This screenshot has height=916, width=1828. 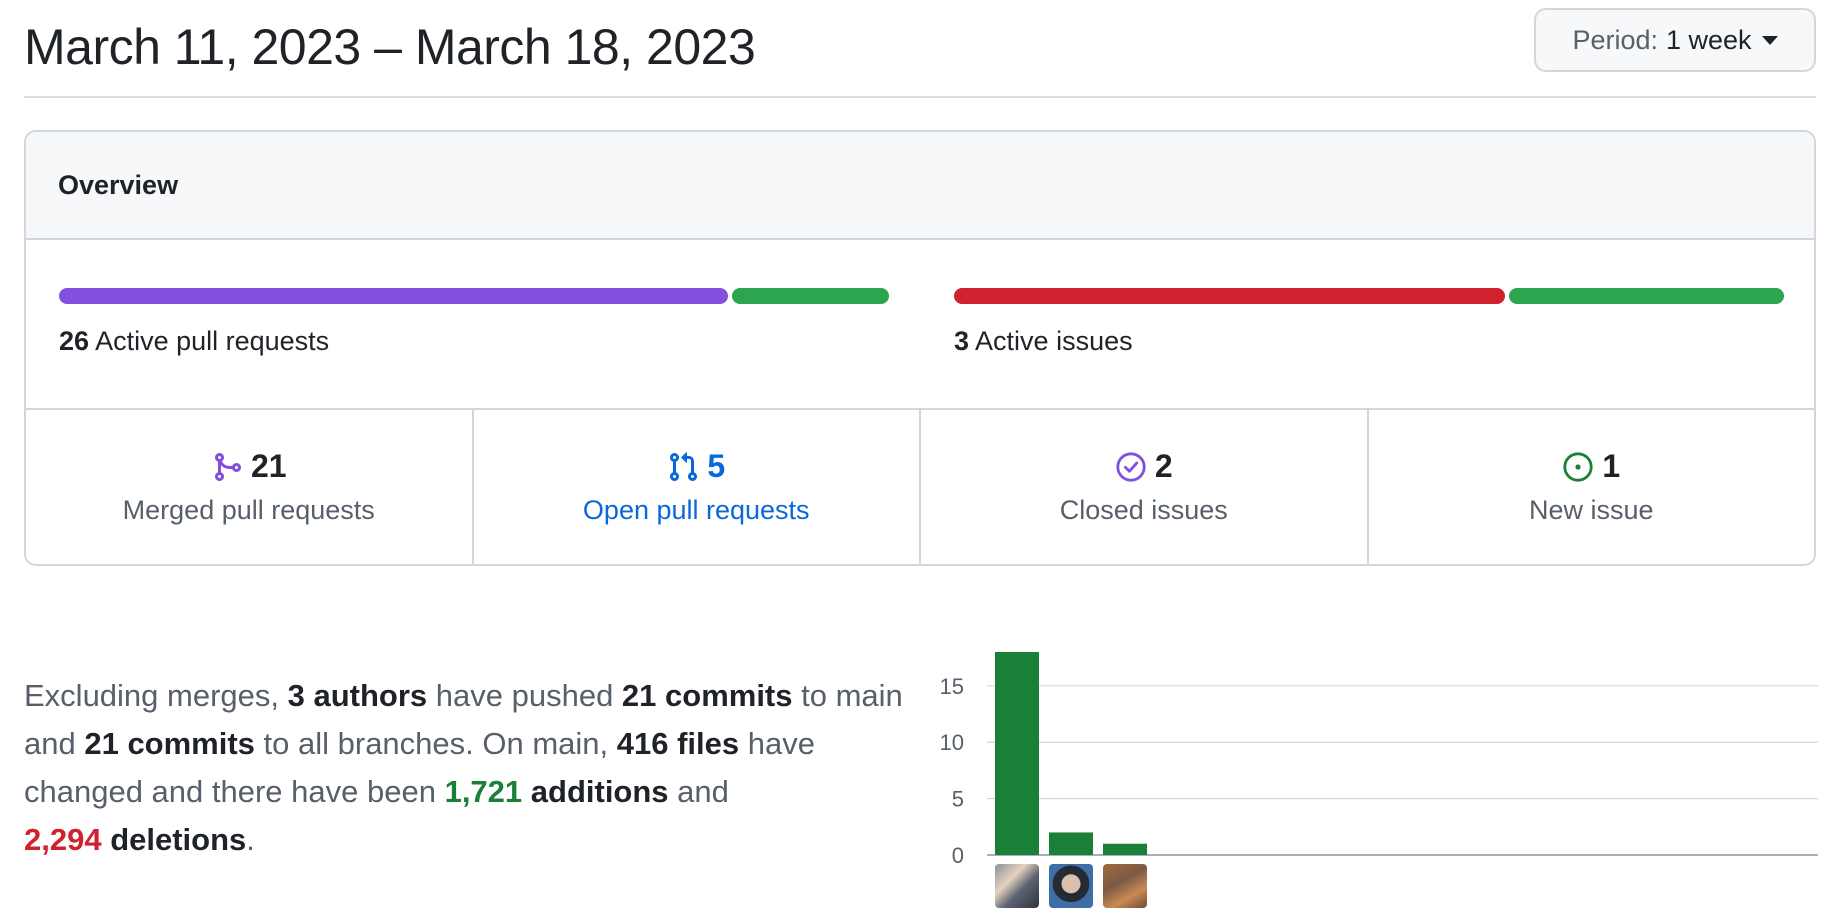 I want to click on deletions-label: deletions, so click(x=174, y=839).